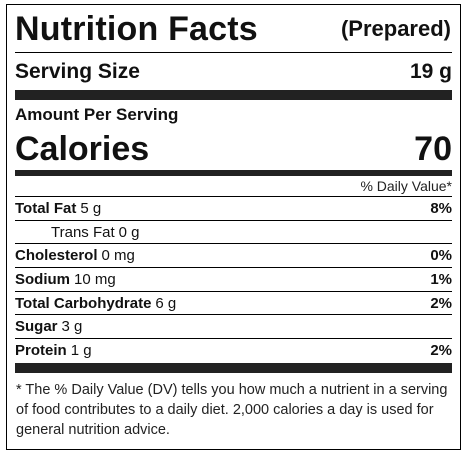 The height and width of the screenshot is (455, 469). What do you see at coordinates (136, 29) in the screenshot?
I see `label-title: Nutrition Facts` at bounding box center [136, 29].